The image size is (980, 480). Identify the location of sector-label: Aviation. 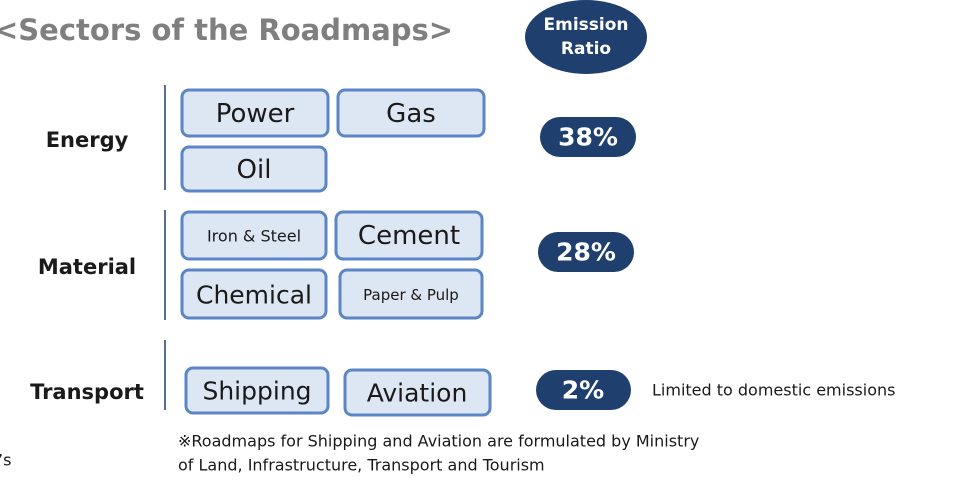
(417, 393).